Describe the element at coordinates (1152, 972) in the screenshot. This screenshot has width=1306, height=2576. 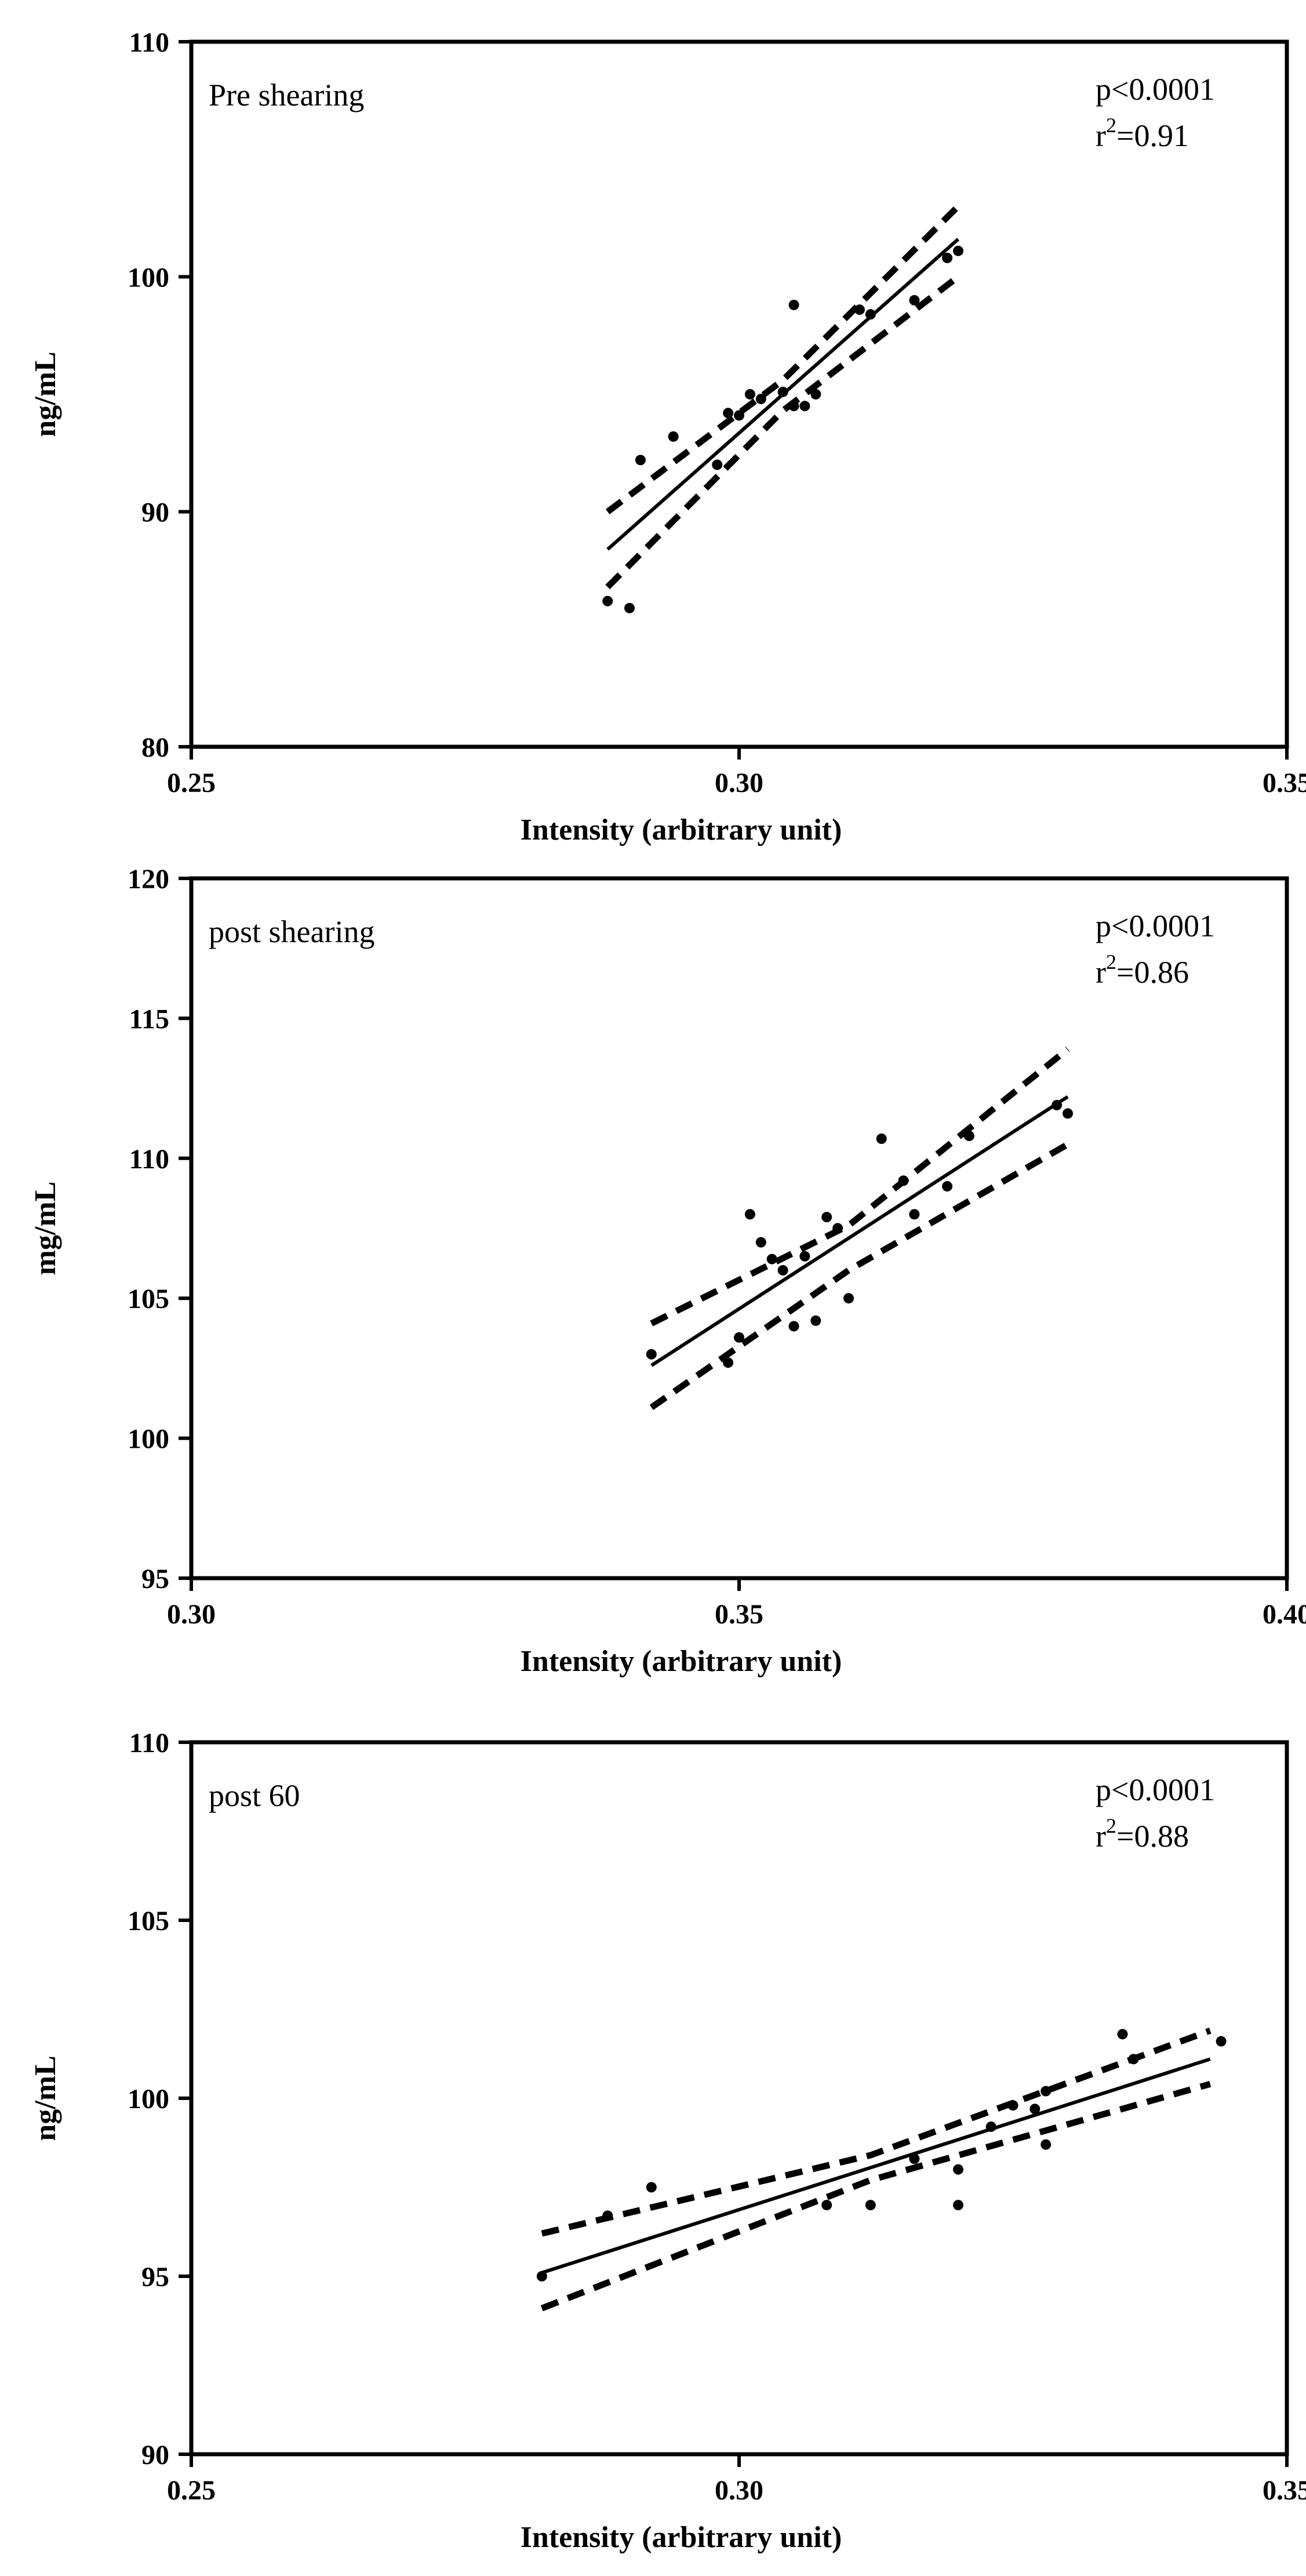
I see `r-squared-value: =0.86` at that location.